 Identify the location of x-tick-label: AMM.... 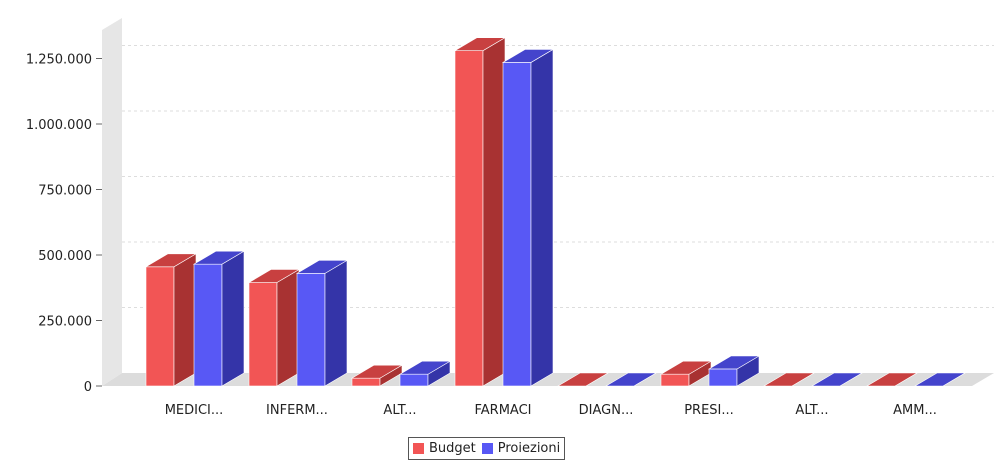
(915, 410).